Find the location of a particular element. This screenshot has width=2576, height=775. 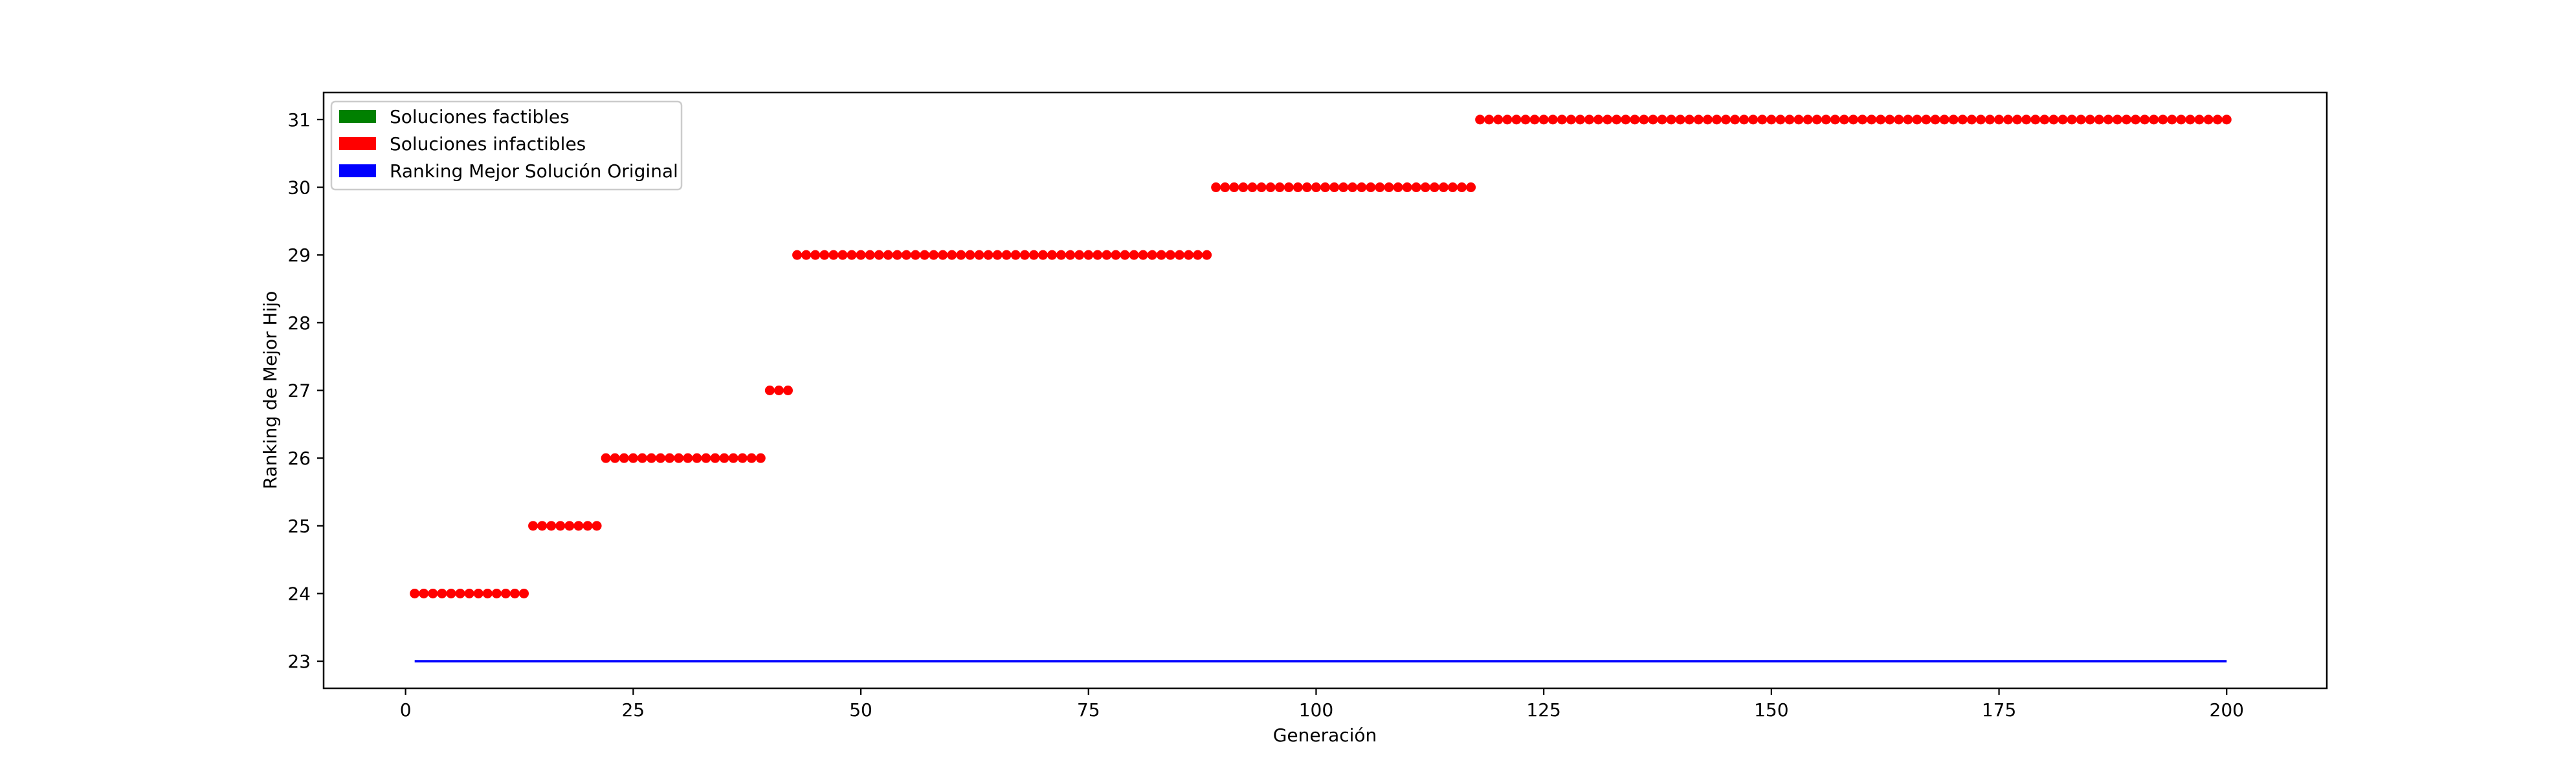

x-tick-label: 100 is located at coordinates (1316, 710).